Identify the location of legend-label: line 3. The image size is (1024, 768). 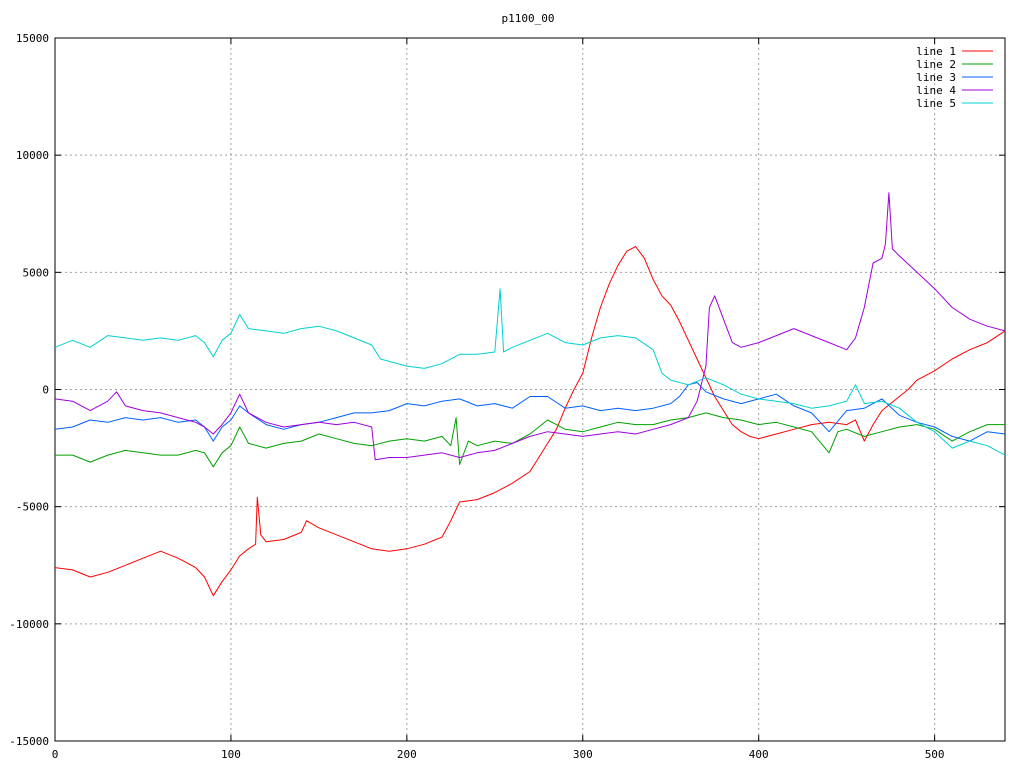
(936, 77).